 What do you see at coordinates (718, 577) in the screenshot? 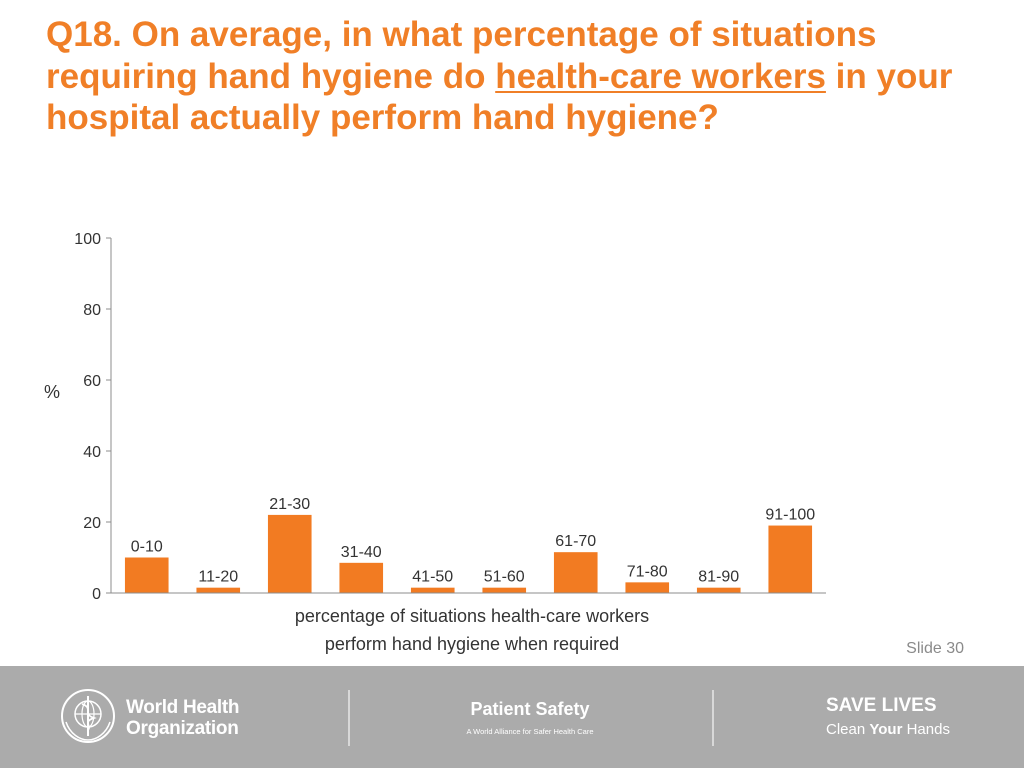
I see `bar-label: 81-90` at bounding box center [718, 577].